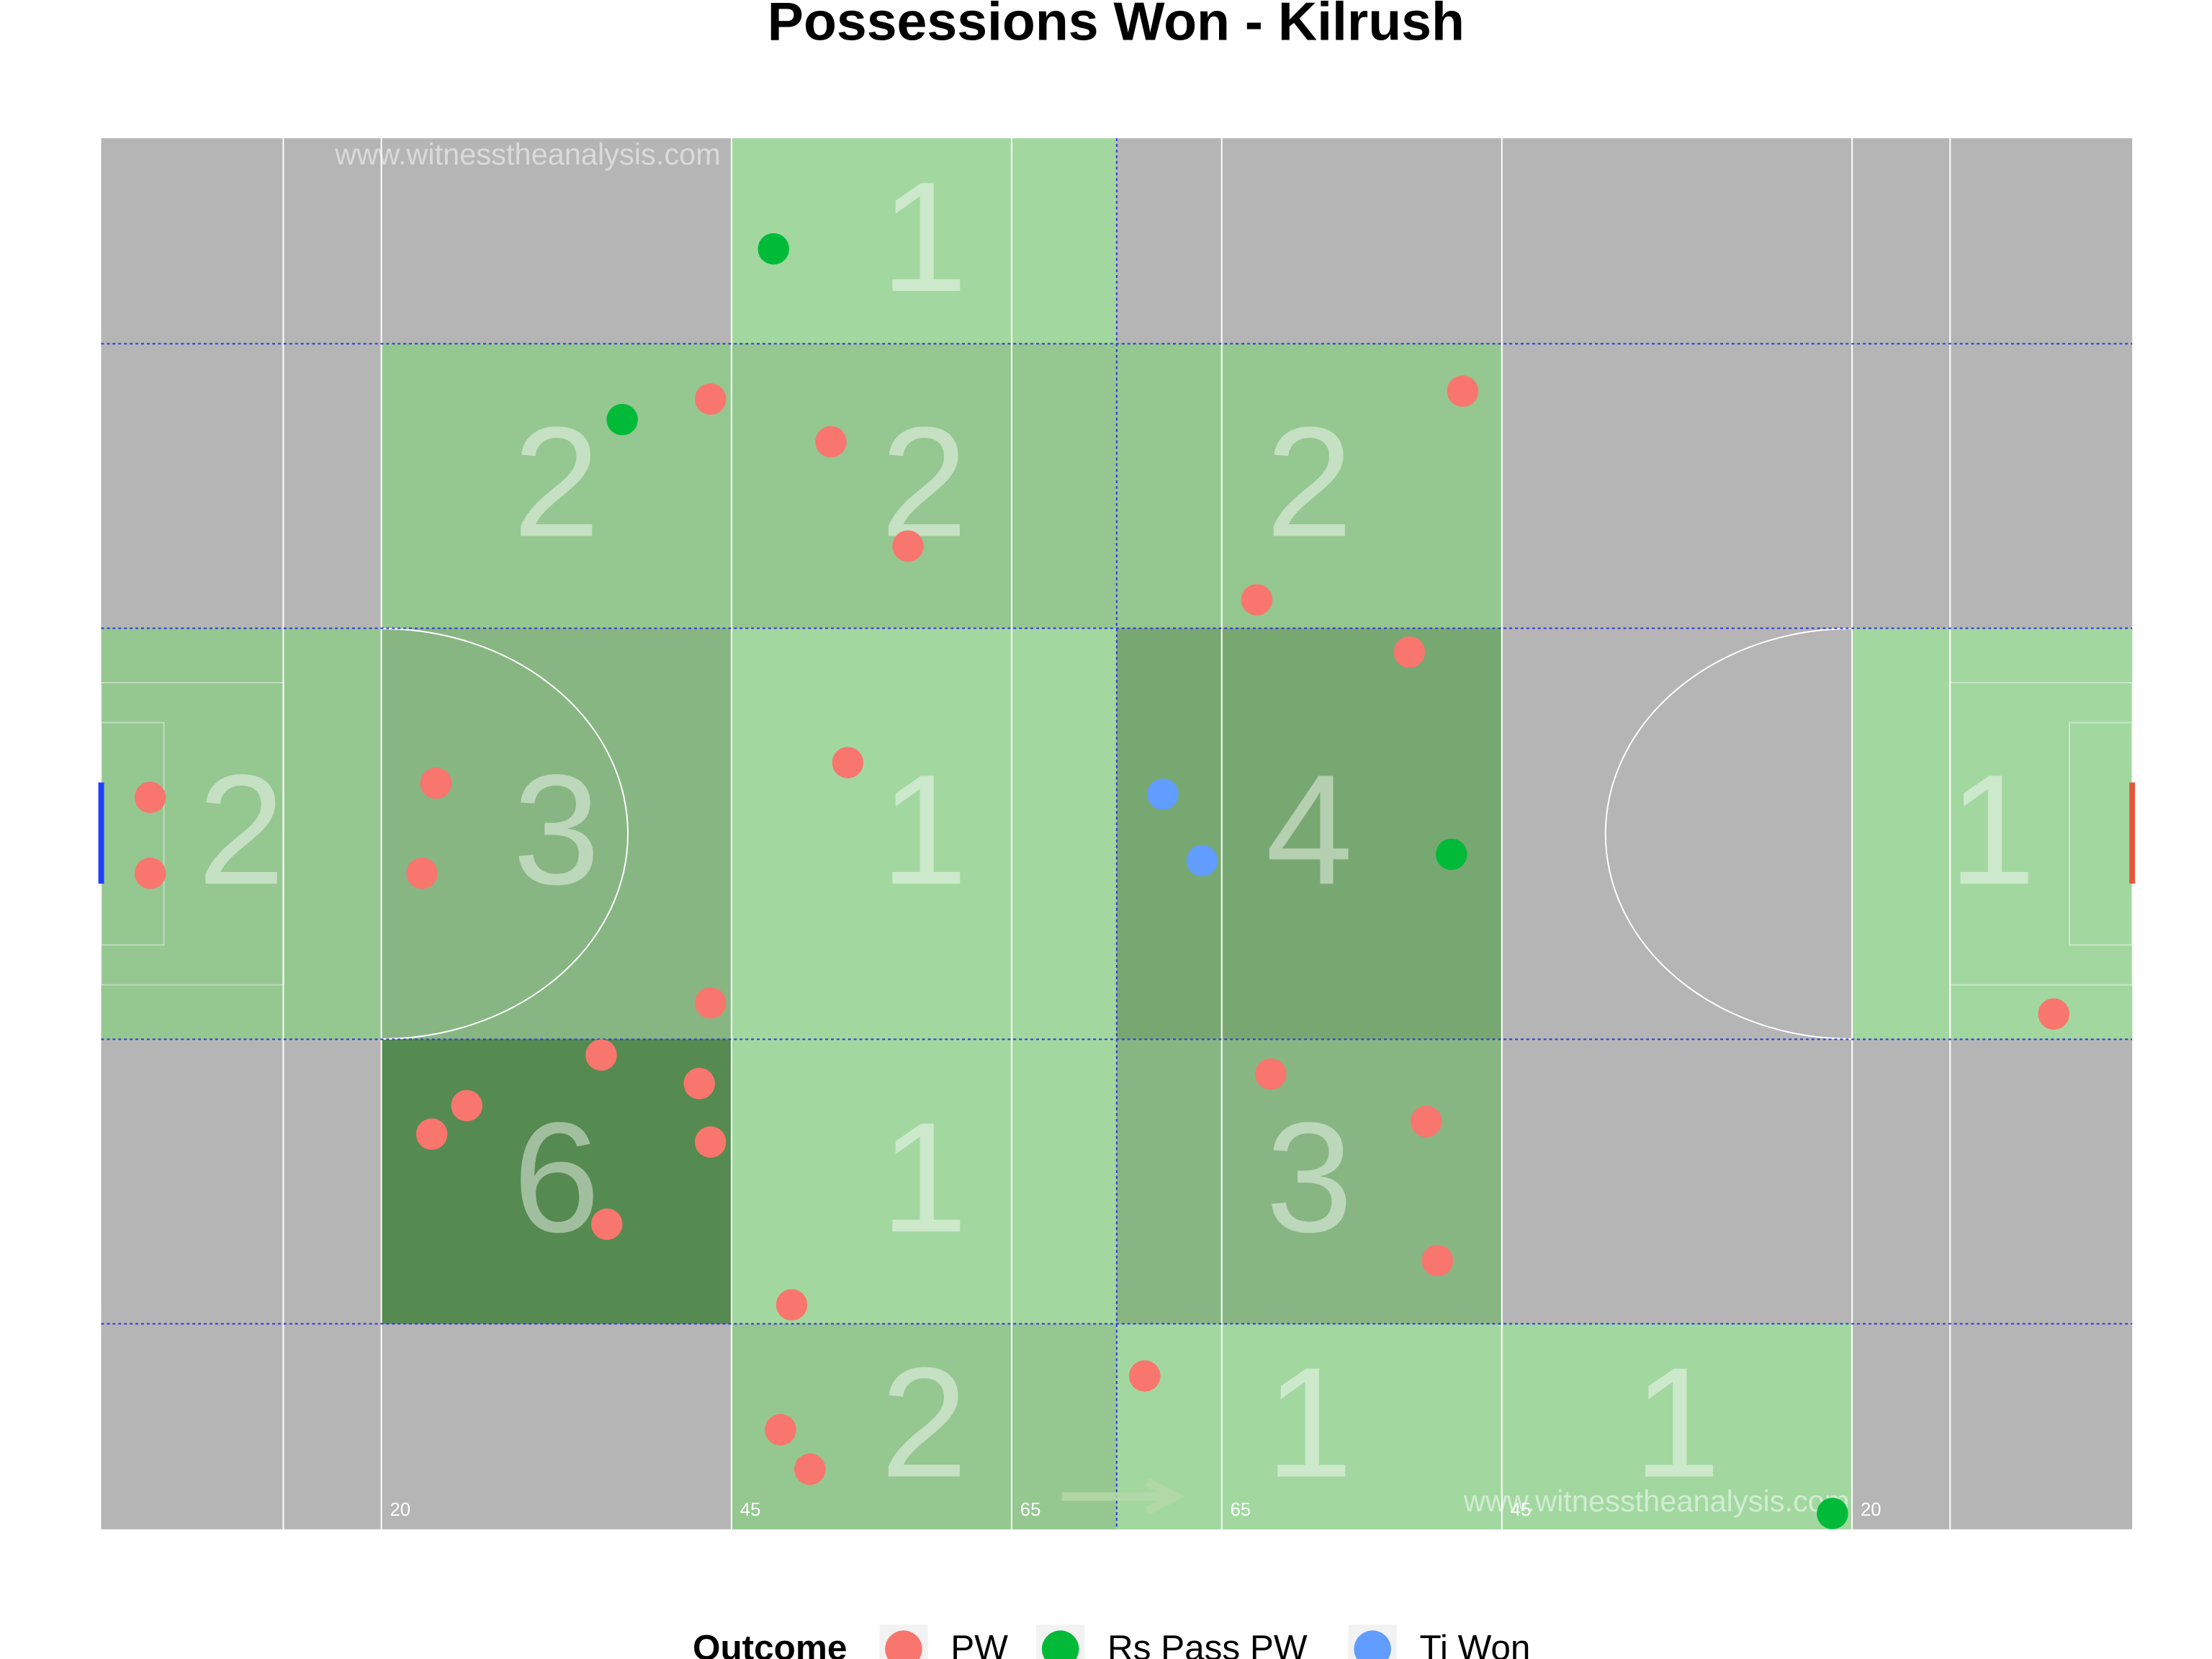  I want to click on legend-title: Outcome, so click(770, 1644).